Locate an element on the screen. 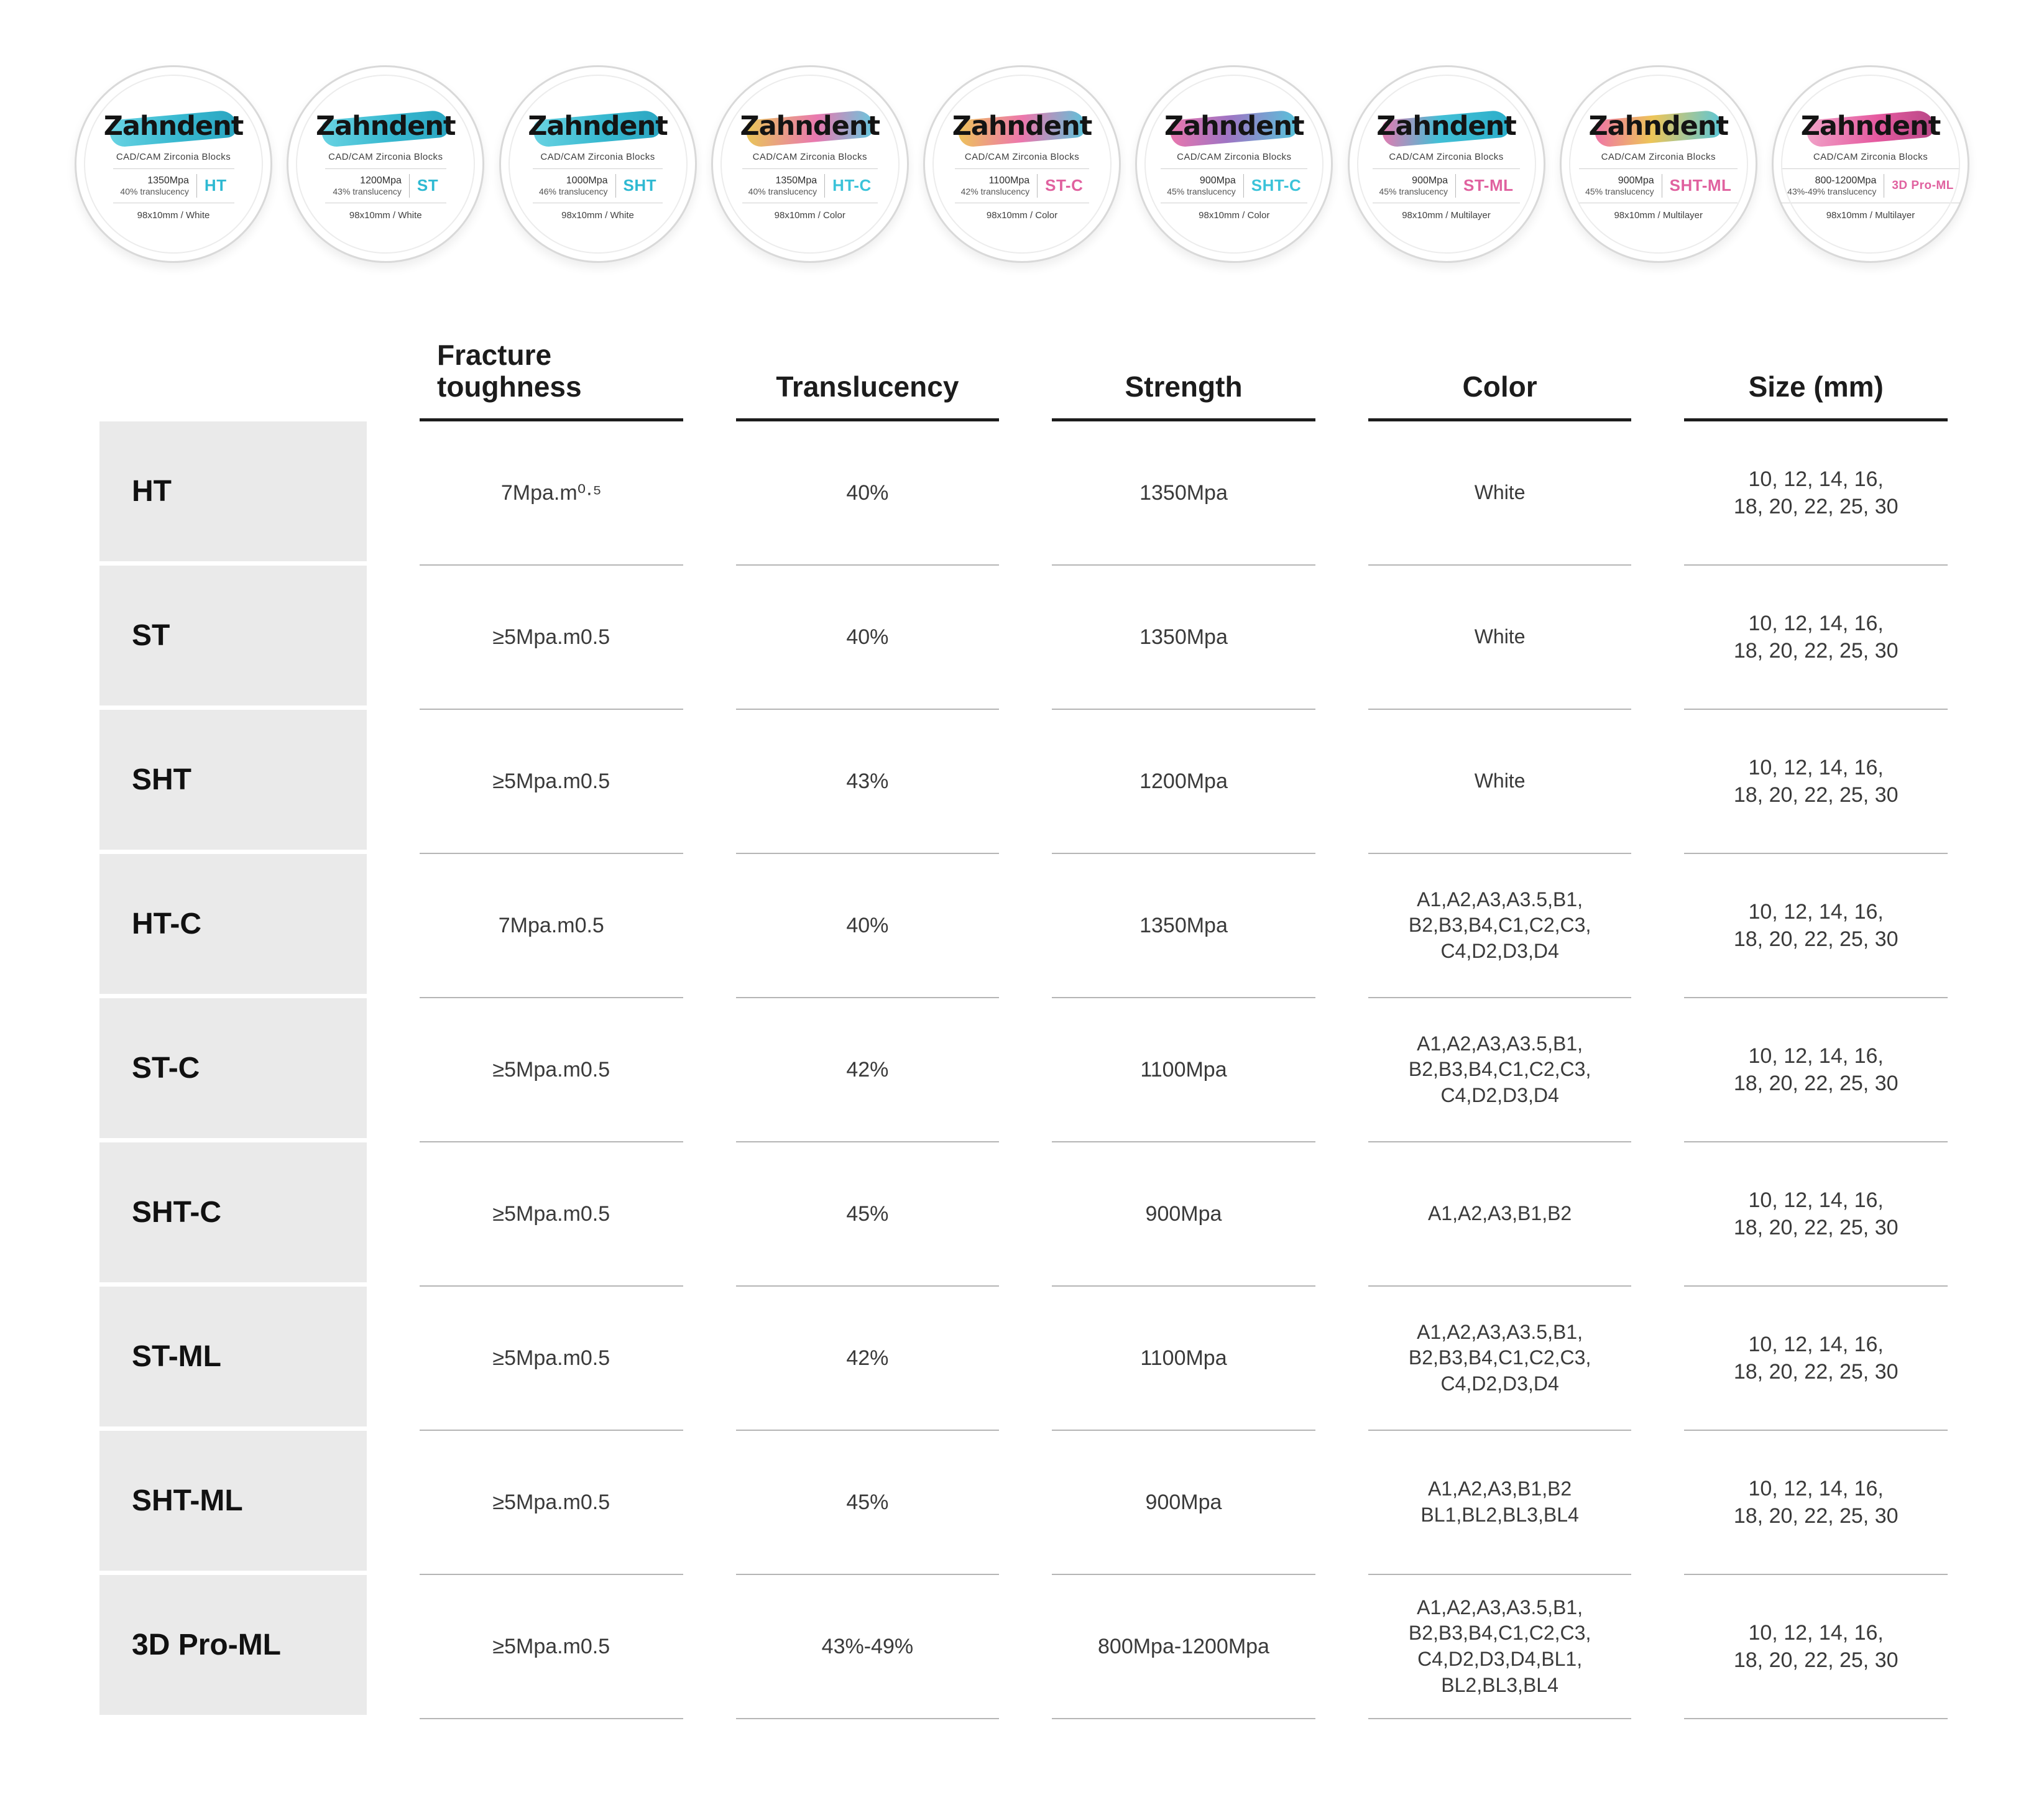 The height and width of the screenshot is (1805, 2044). row-label-sht: SHT is located at coordinates (233, 782).